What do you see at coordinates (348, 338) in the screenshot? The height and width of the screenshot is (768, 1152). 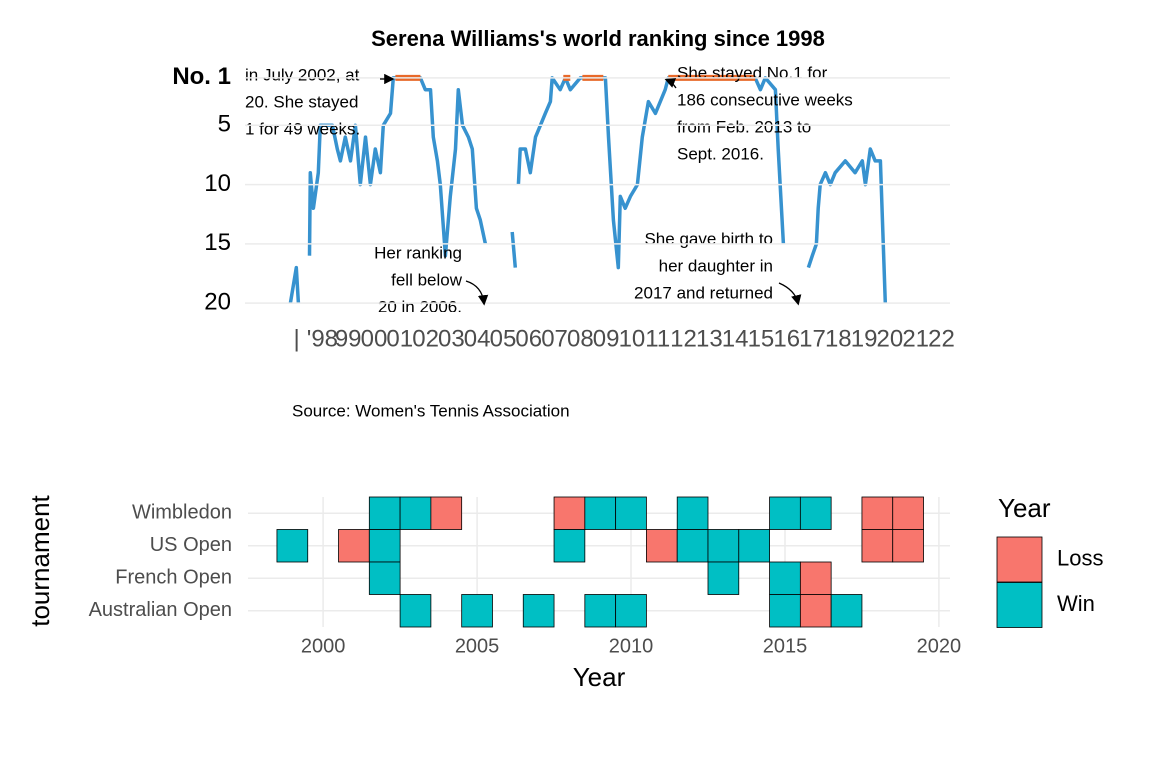 I see `x-tick-label: 99` at bounding box center [348, 338].